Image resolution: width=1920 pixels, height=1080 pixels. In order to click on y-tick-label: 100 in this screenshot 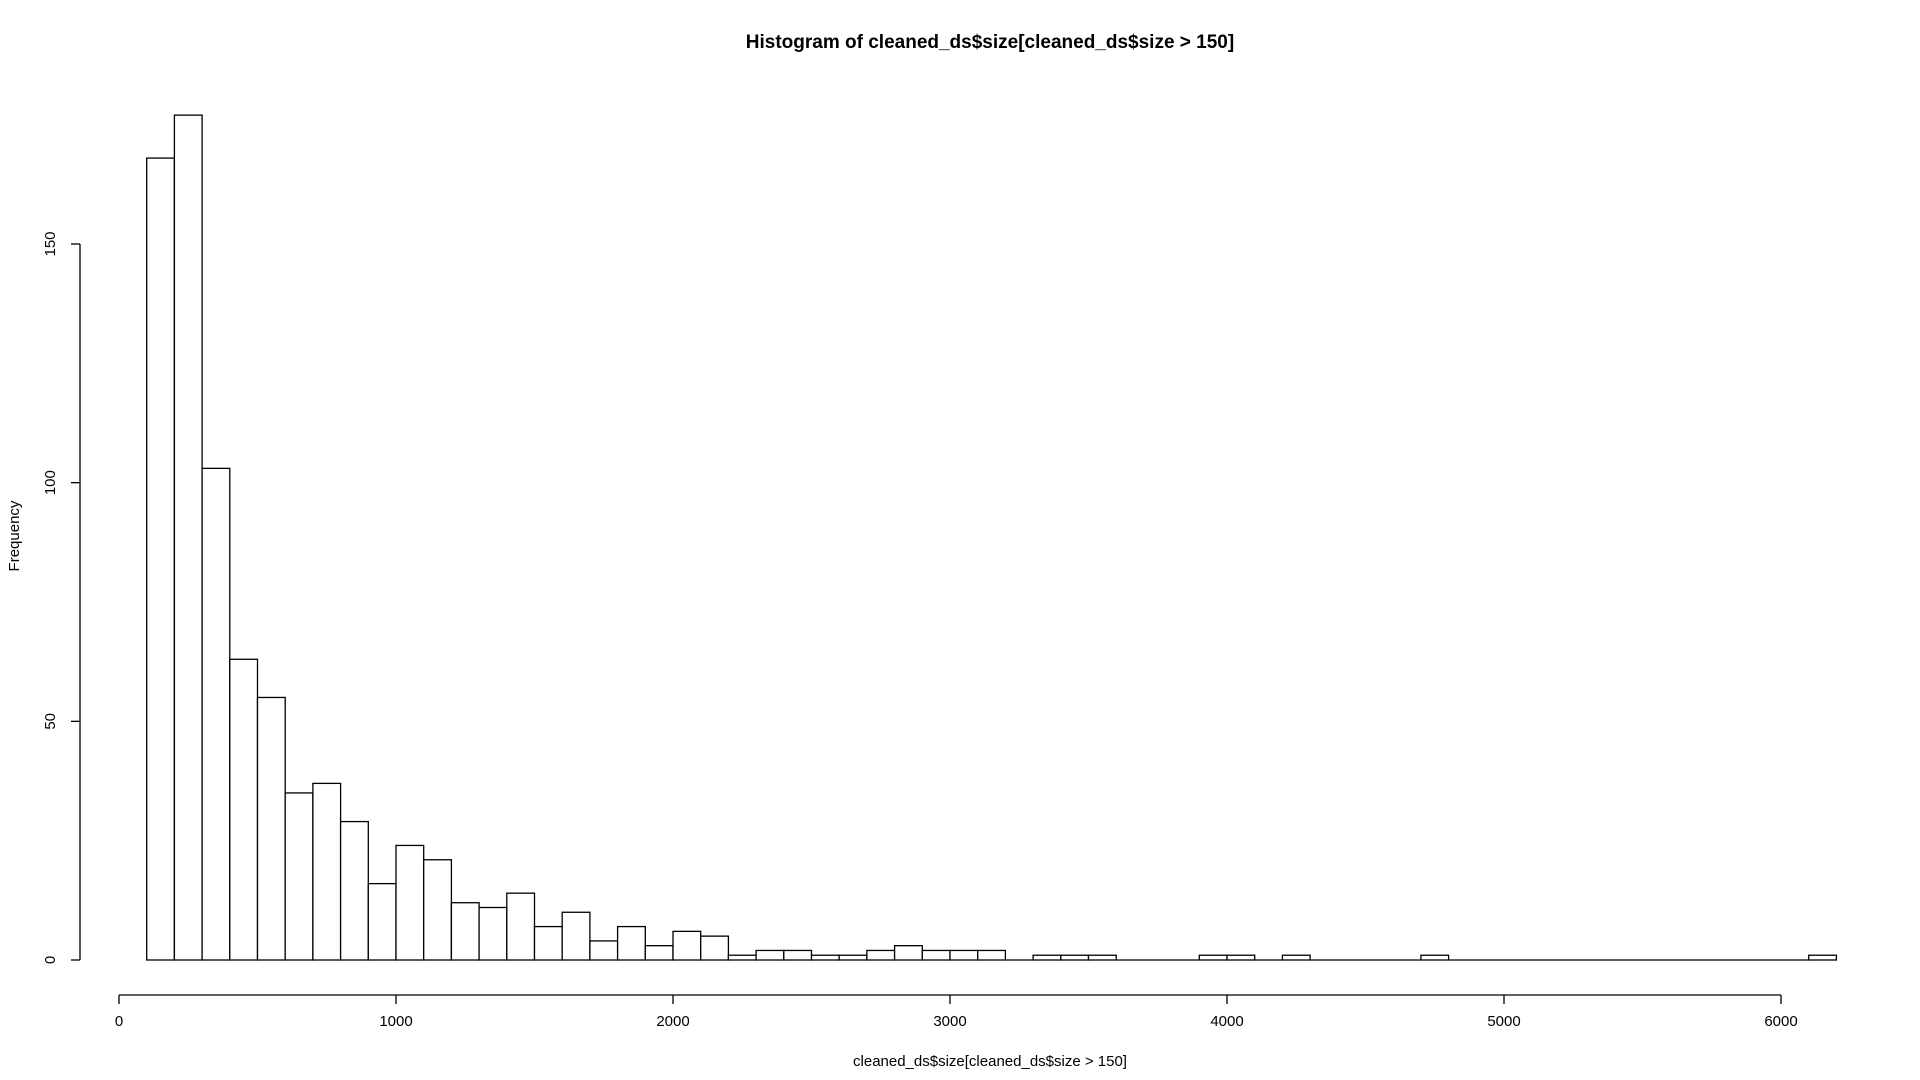, I will do `click(50, 482)`.